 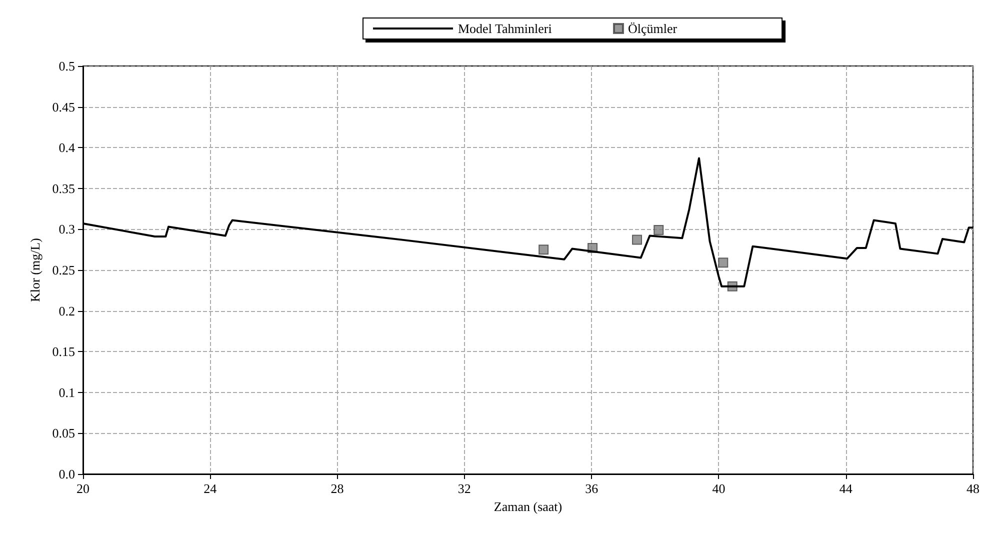 What do you see at coordinates (211, 488) in the screenshot?
I see `x-tick-label: 24` at bounding box center [211, 488].